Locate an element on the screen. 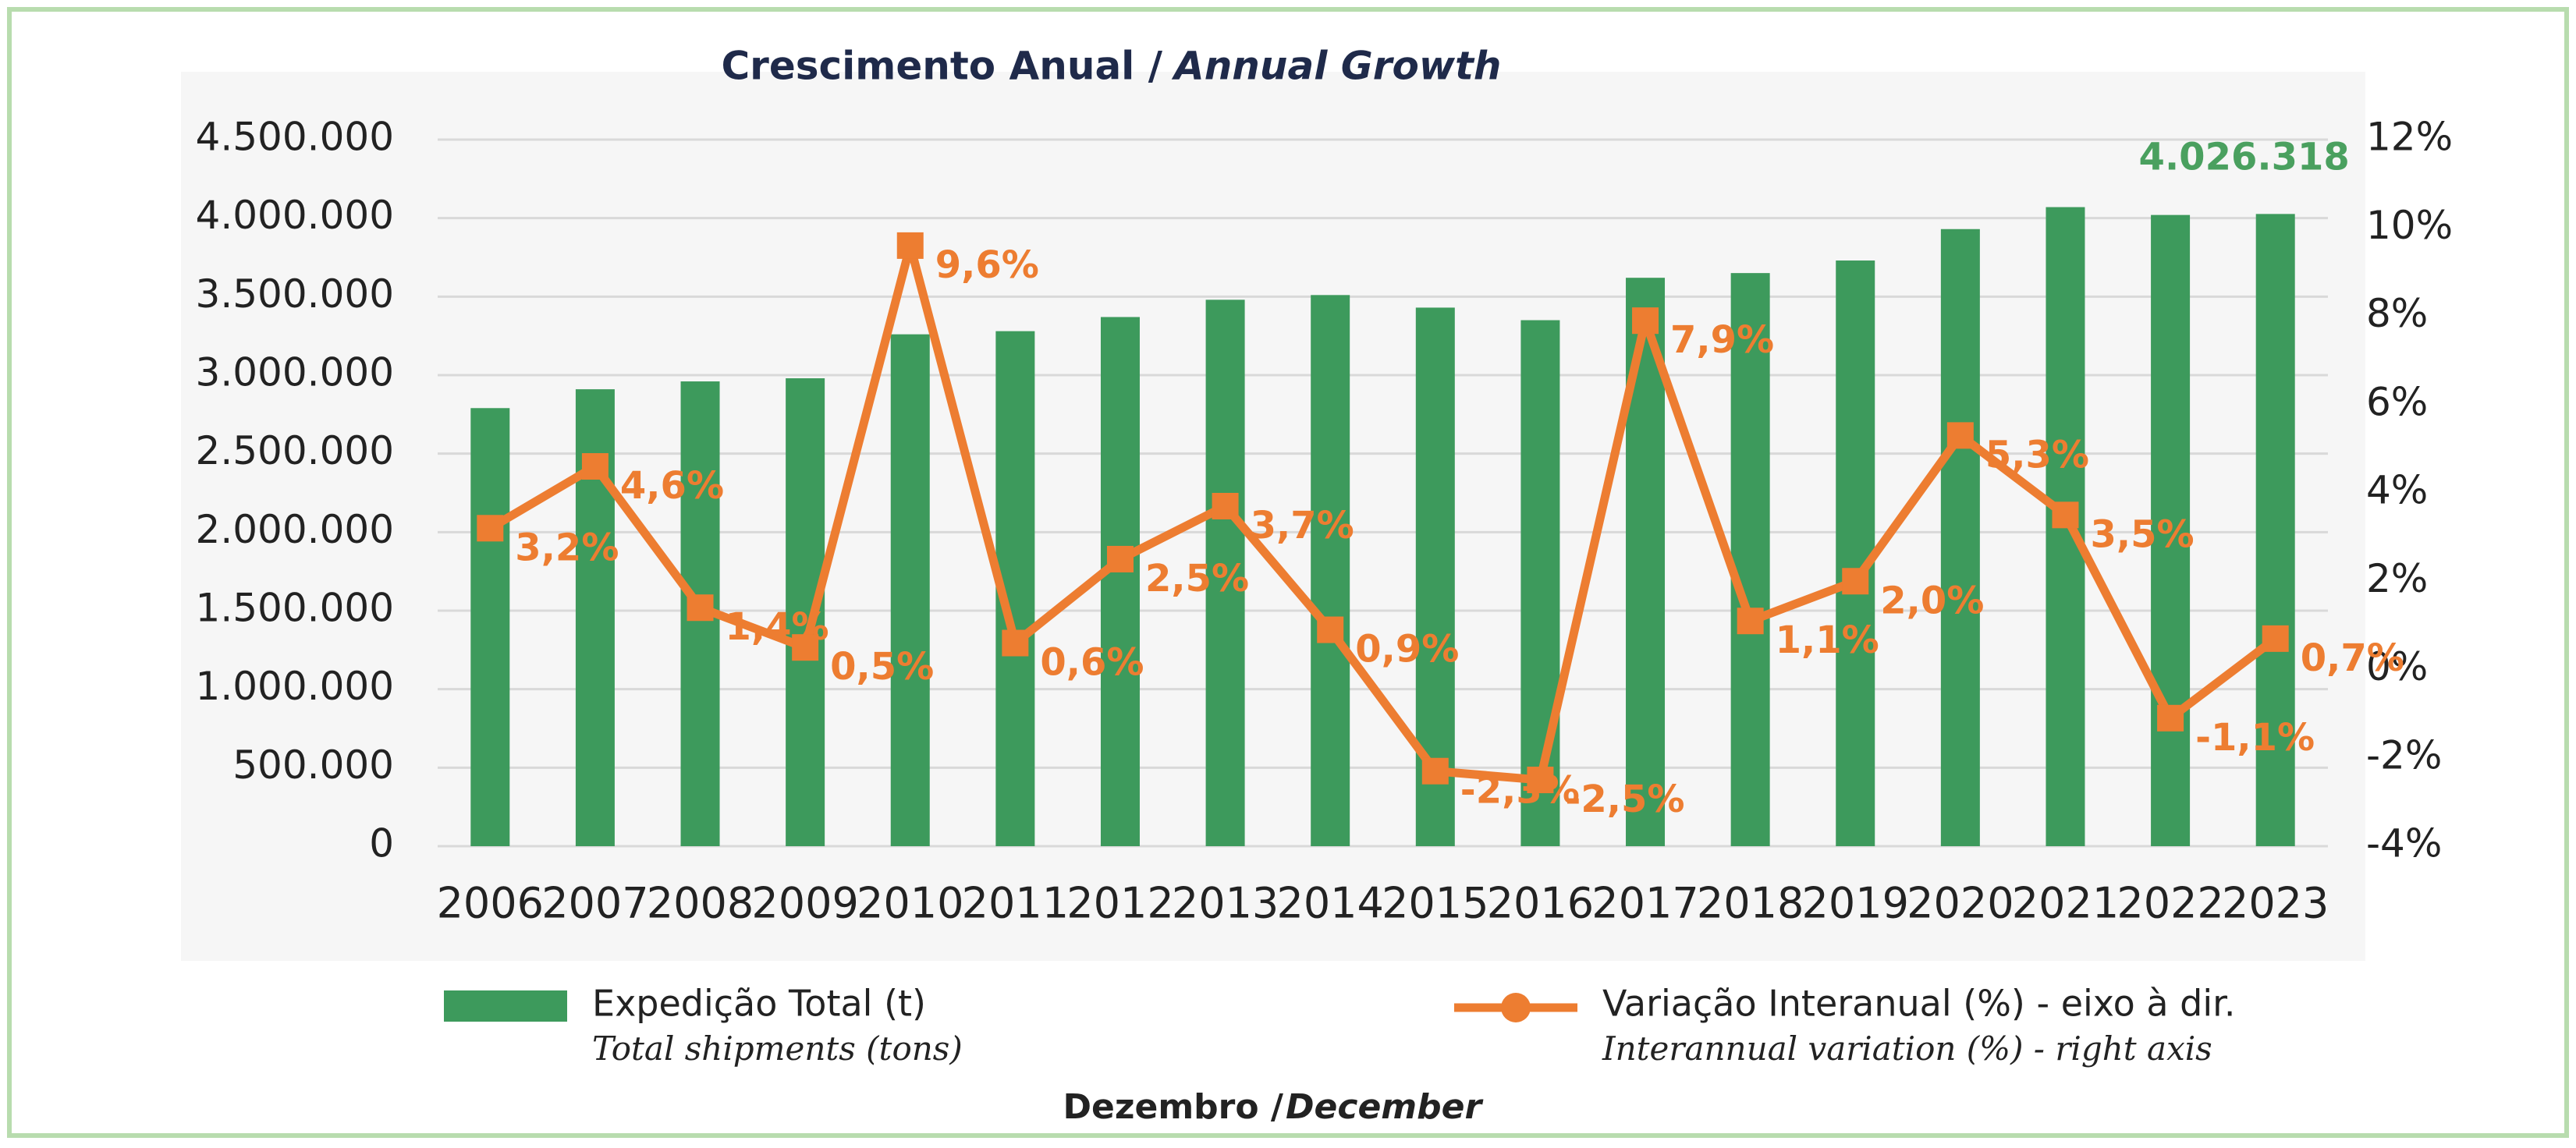 Image resolution: width=2576 pixels, height=1148 pixels. x-tick-label: 2016 is located at coordinates (1540, 903).